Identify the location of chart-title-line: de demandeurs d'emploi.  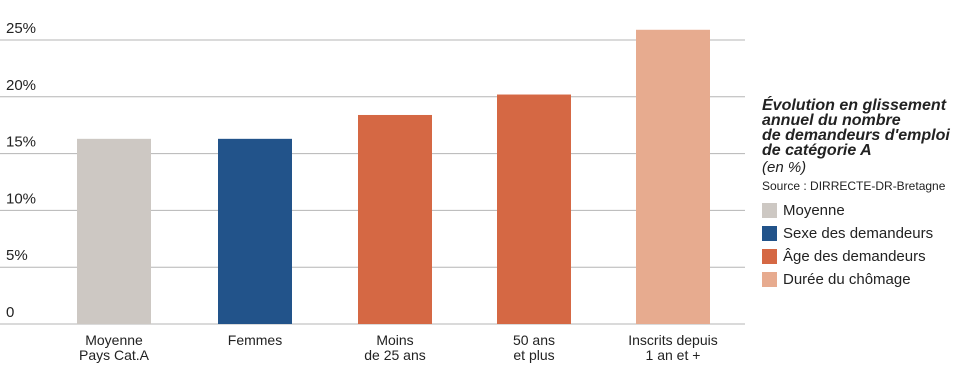
(856, 135).